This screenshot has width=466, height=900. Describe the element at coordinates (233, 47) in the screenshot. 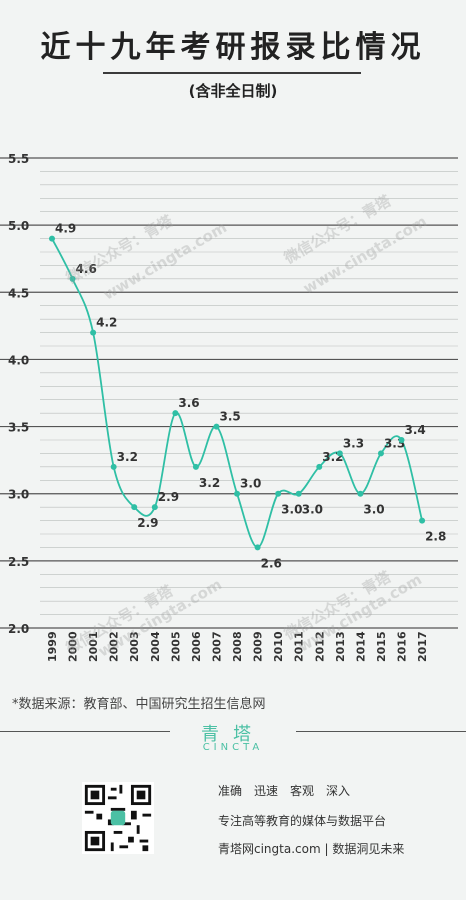

I see `page-title: 近十九年考研报录比情况` at that location.